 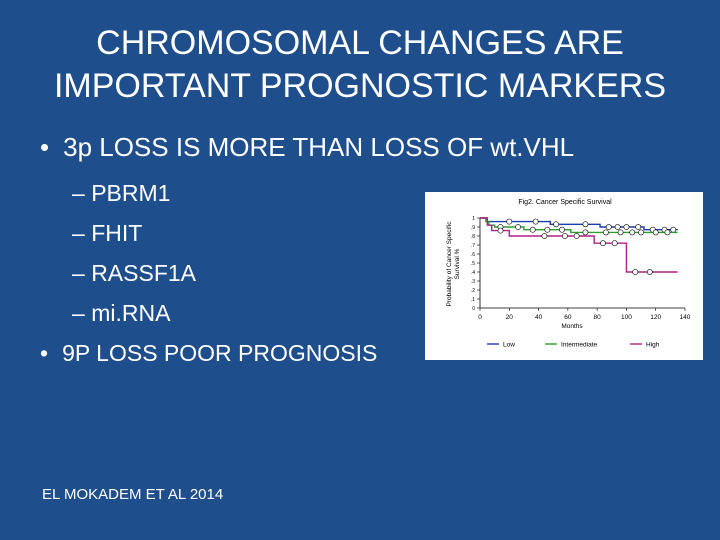 I want to click on legend-label-low: Low, so click(x=509, y=345).